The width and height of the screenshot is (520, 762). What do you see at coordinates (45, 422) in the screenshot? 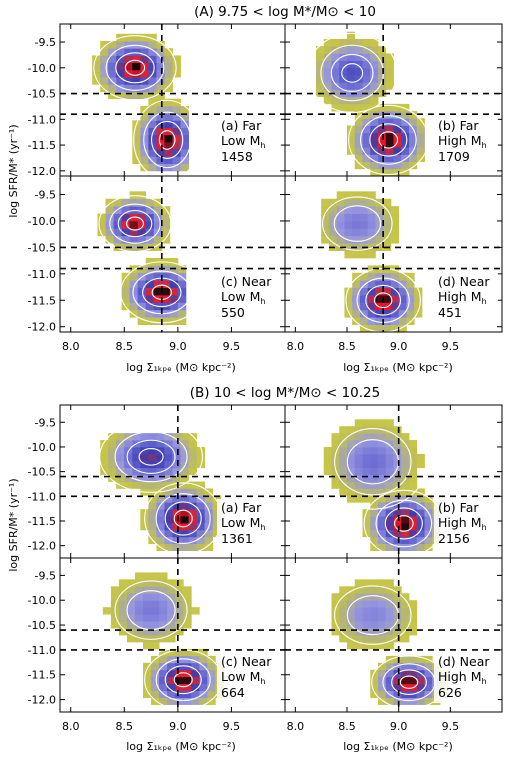
I see `y-tick-label: -9.5` at bounding box center [45, 422].